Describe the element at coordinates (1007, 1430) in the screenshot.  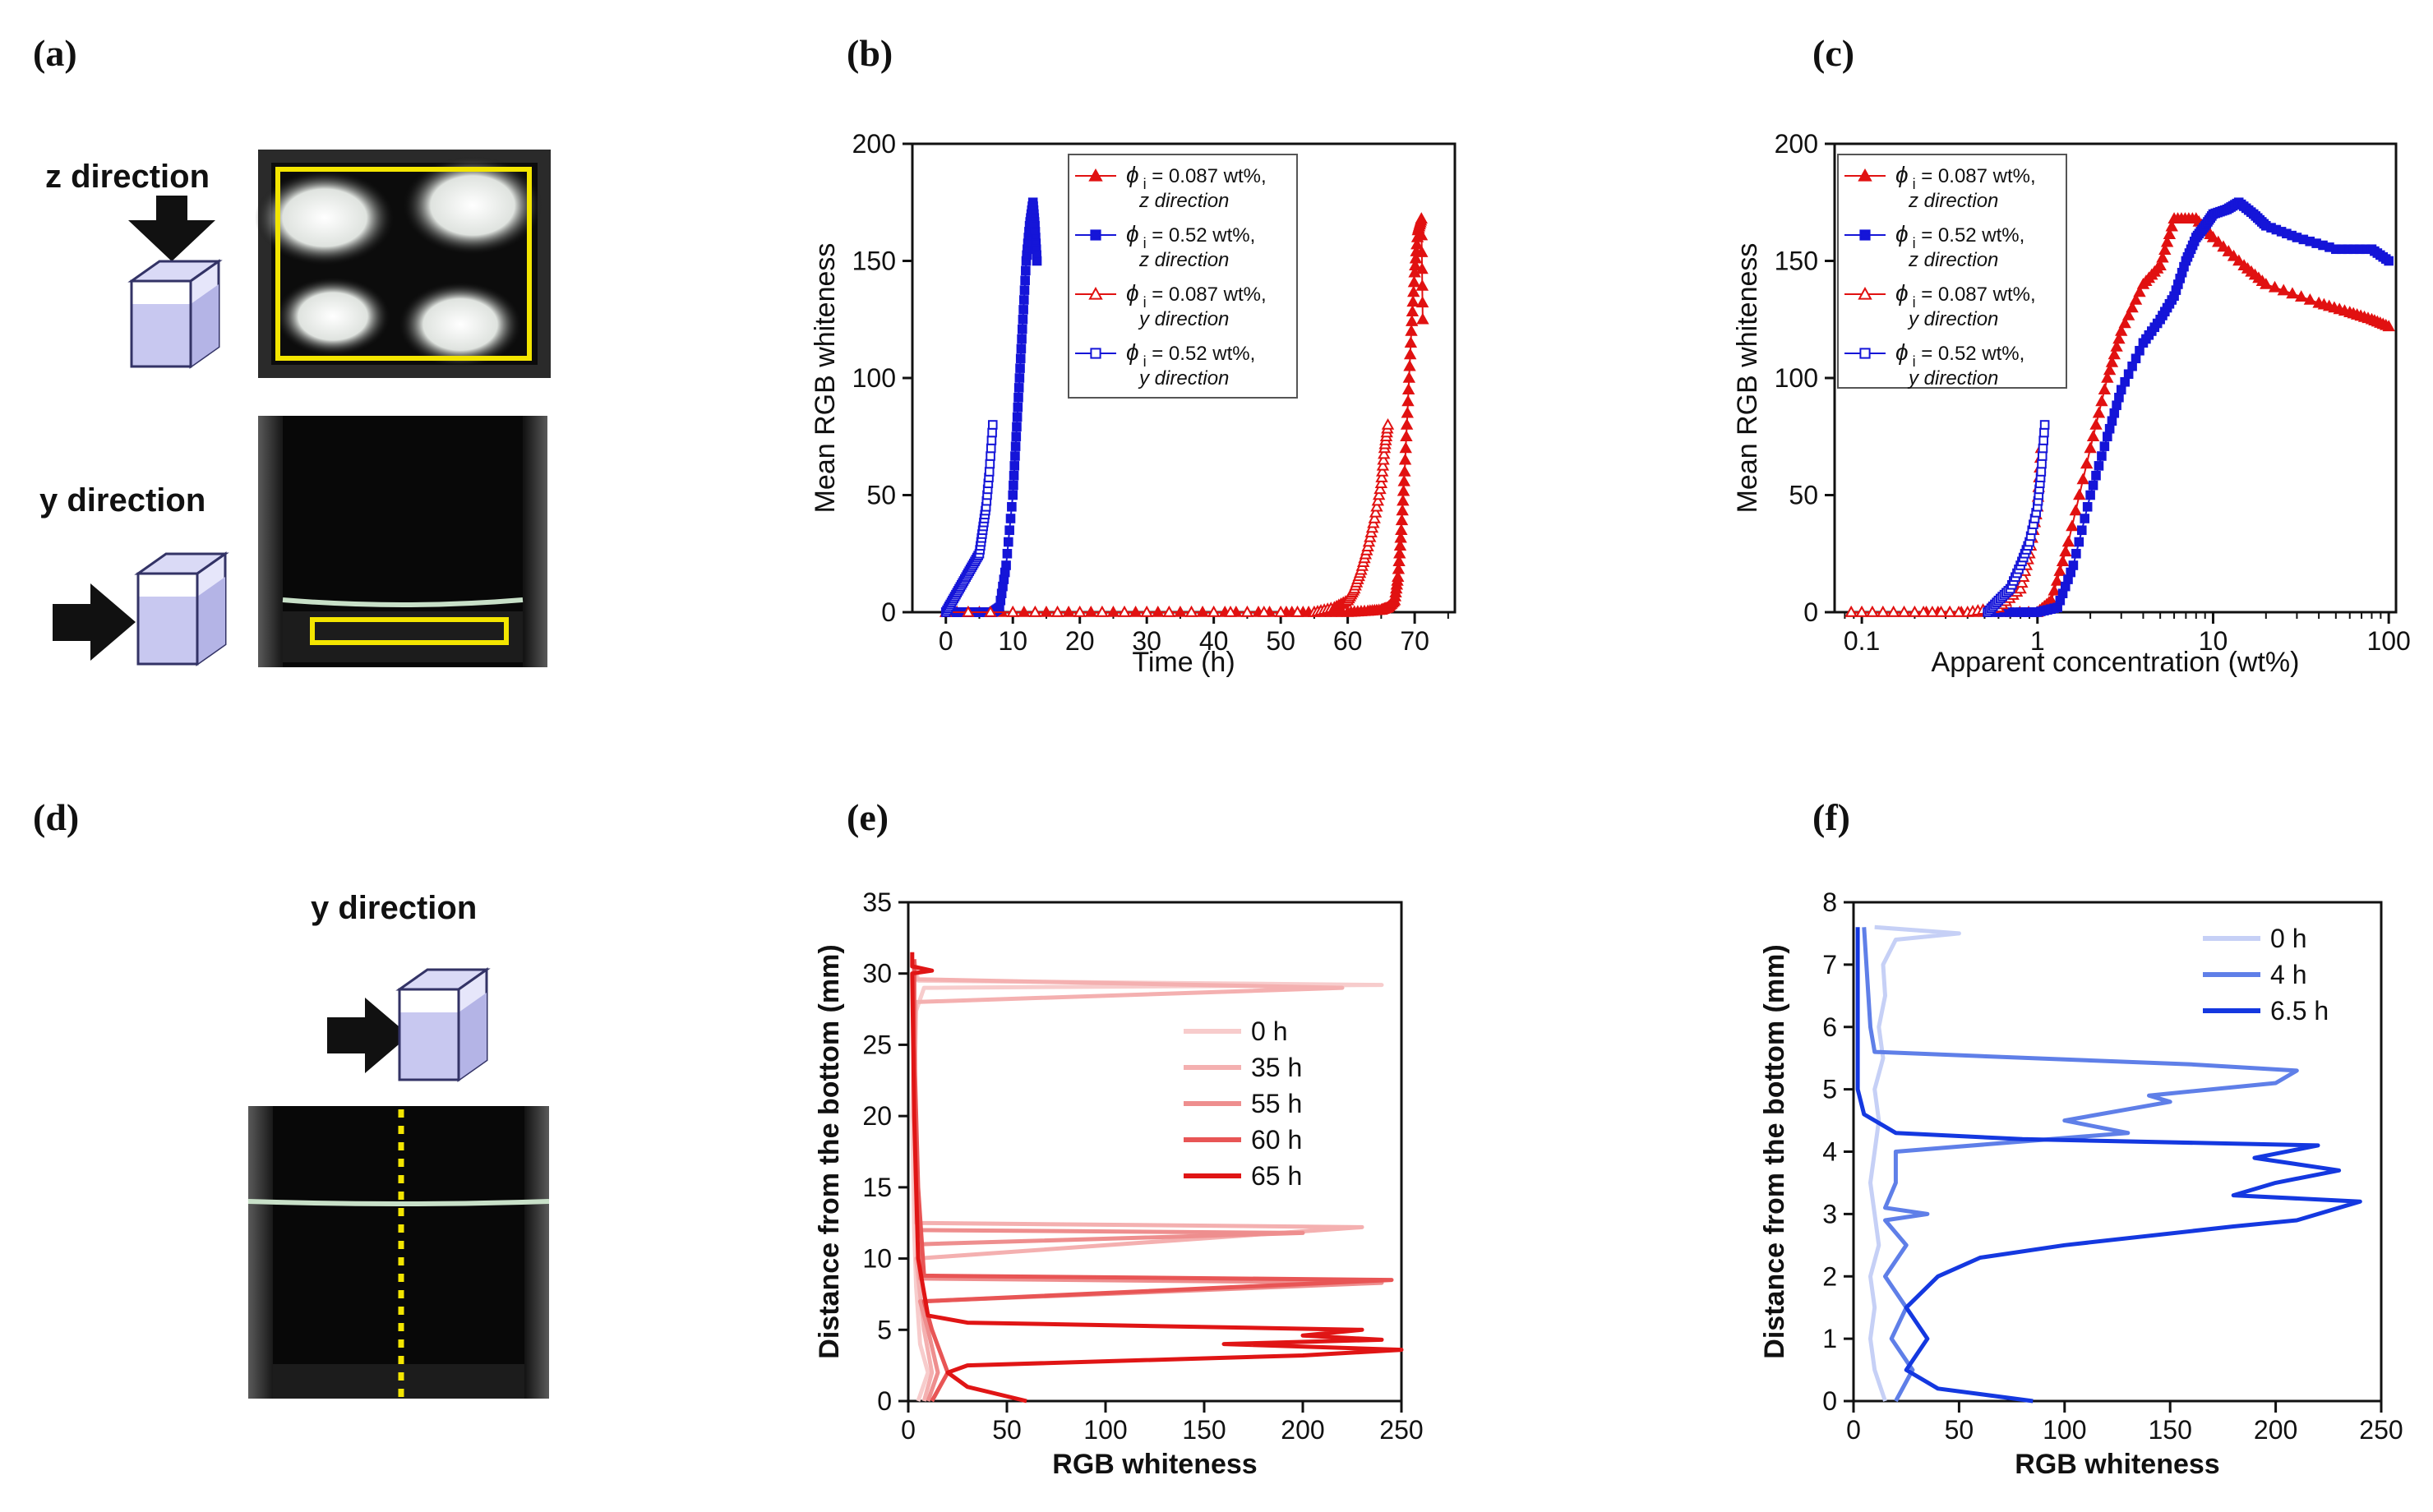
I see `x-tick-label: 50` at that location.